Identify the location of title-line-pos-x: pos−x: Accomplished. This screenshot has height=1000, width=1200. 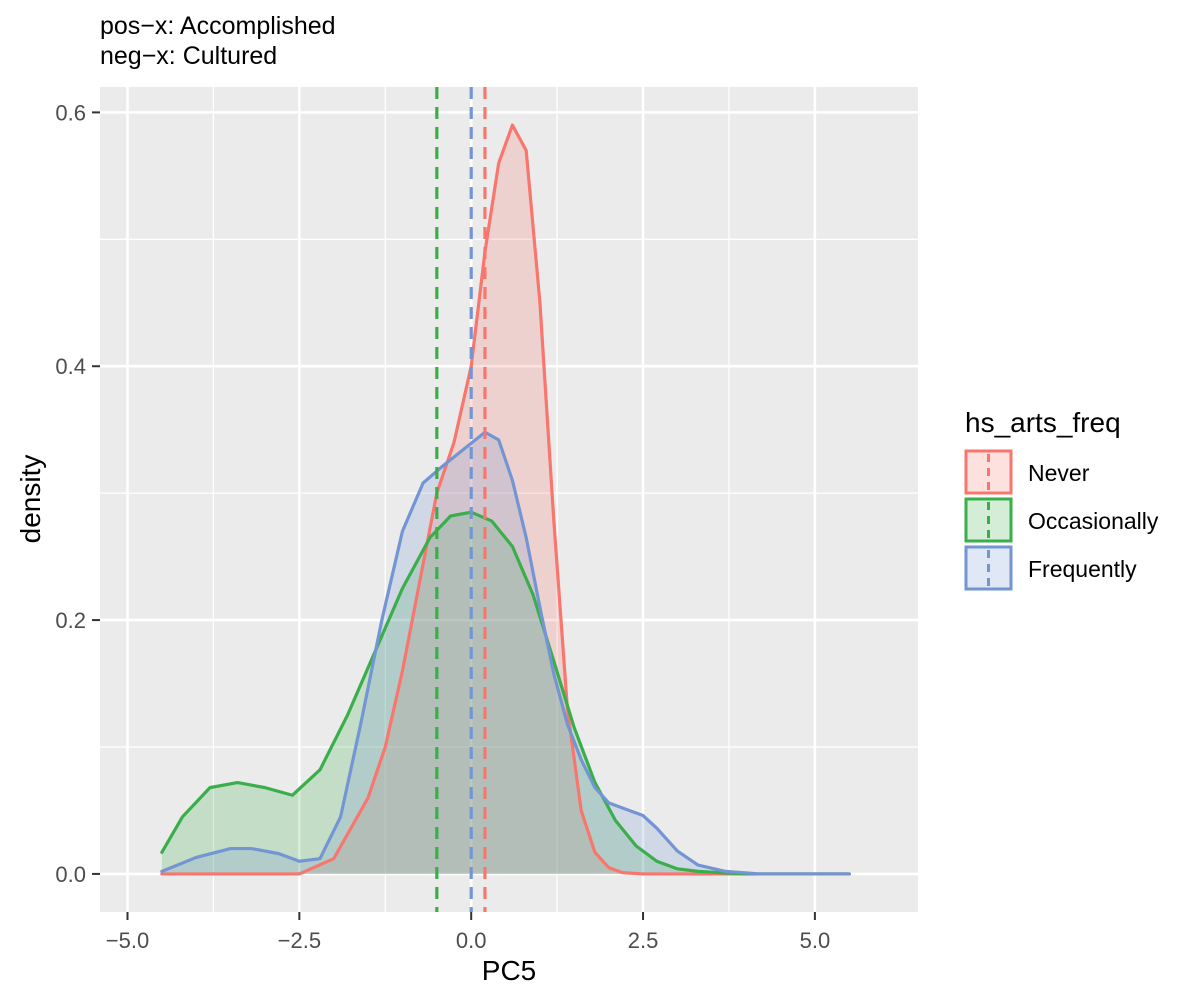
(218, 26).